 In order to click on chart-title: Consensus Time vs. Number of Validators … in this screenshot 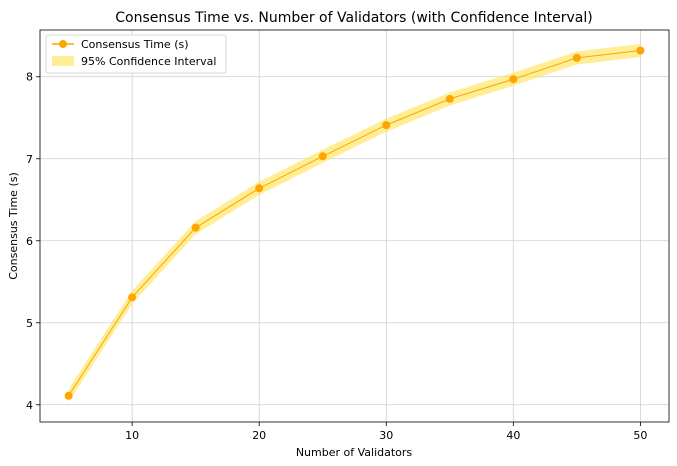, I will do `click(353, 18)`.